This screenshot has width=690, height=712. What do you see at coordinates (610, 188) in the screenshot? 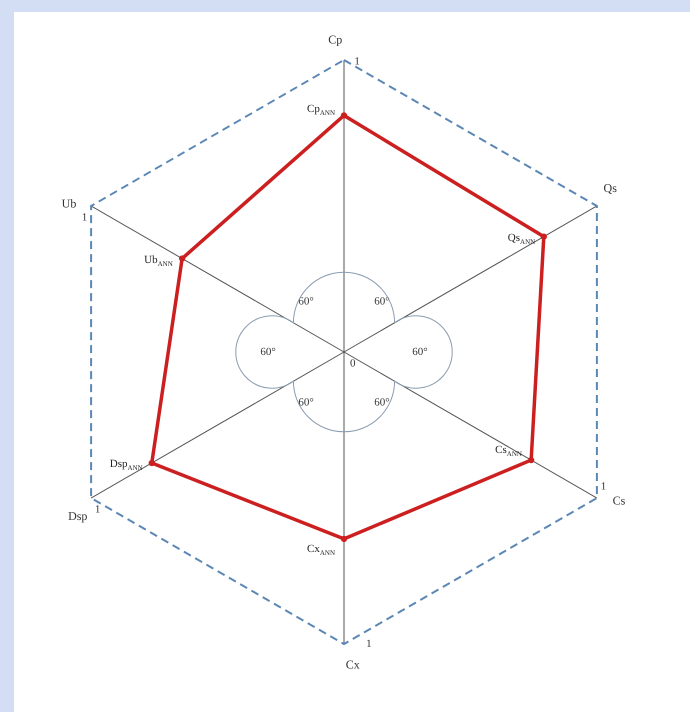
I see `category-label: Qs` at bounding box center [610, 188].